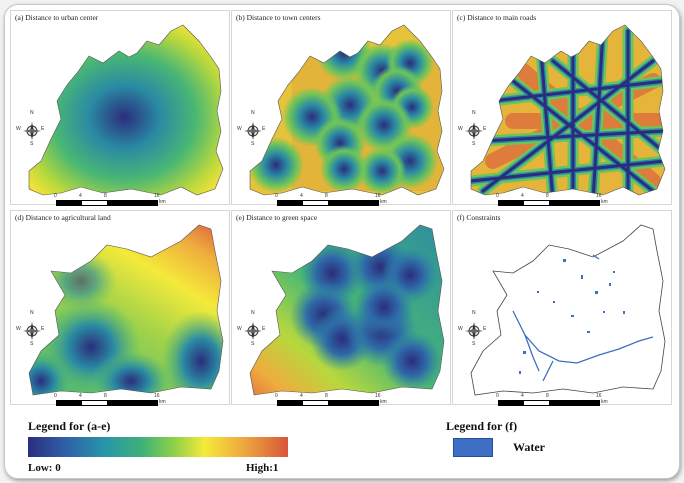 This screenshot has height=483, width=684. What do you see at coordinates (568, 110) in the screenshot?
I see `map-c` at bounding box center [568, 110].